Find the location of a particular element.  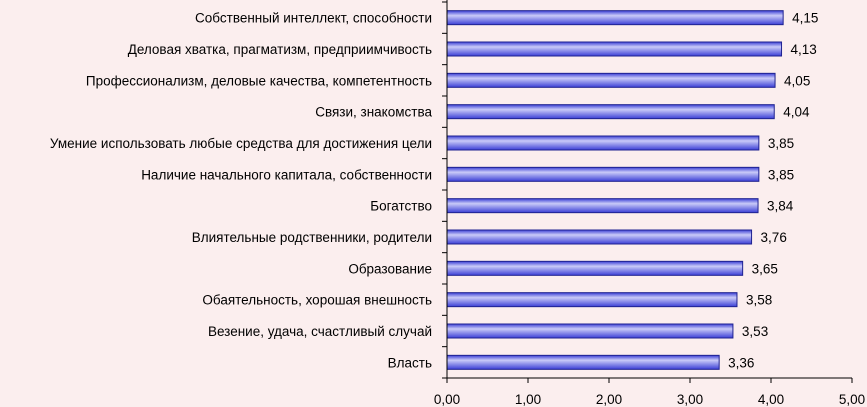

x-tick-label: 3,00 is located at coordinates (690, 399).